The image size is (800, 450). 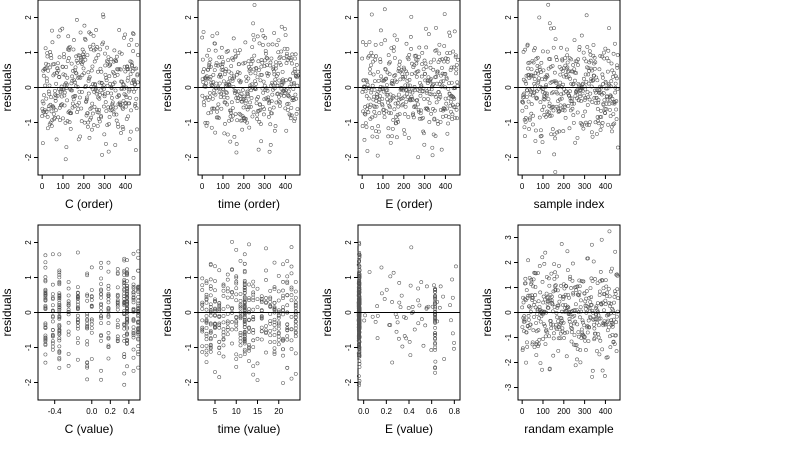 What do you see at coordinates (28, 242) in the screenshot?
I see `y-tick-label: 2` at bounding box center [28, 242].